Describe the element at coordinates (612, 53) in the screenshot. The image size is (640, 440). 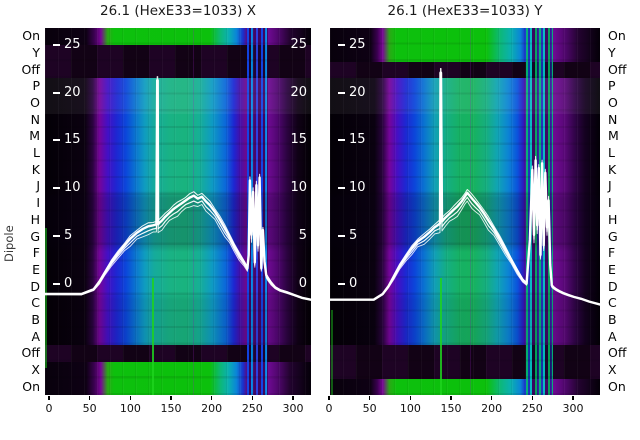
I see `row-label-right: Y` at that location.